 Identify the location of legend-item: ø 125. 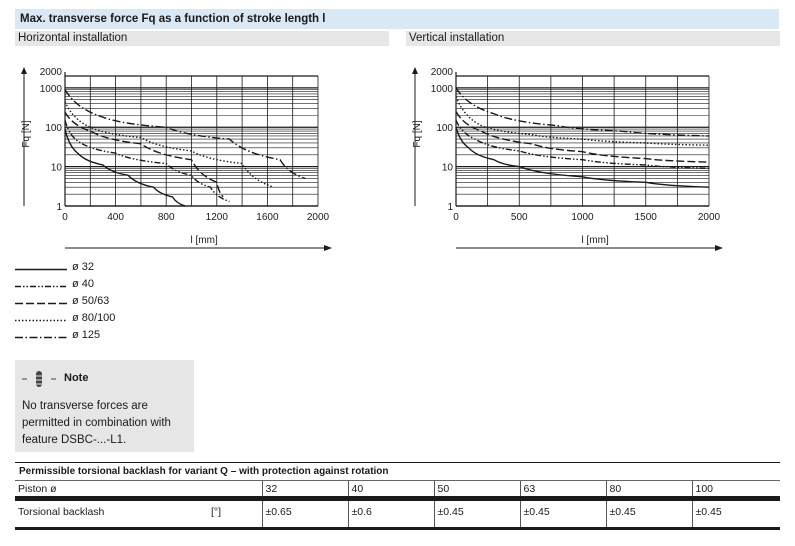
(80, 336).